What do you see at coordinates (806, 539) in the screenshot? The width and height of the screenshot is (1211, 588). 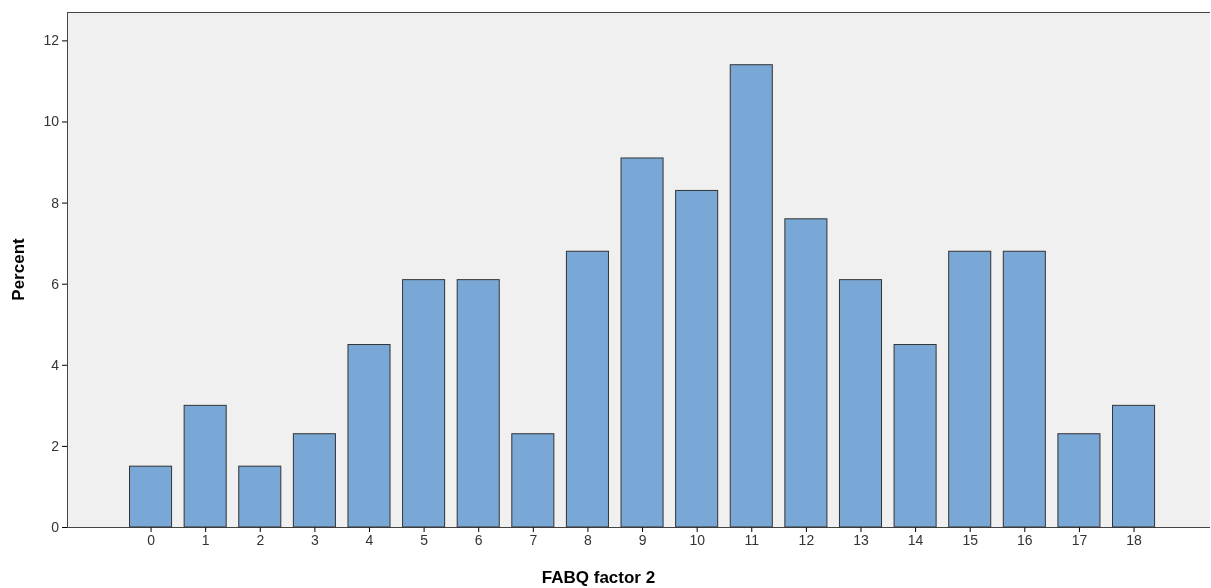 I see `x-tick-label: 12` at bounding box center [806, 539].